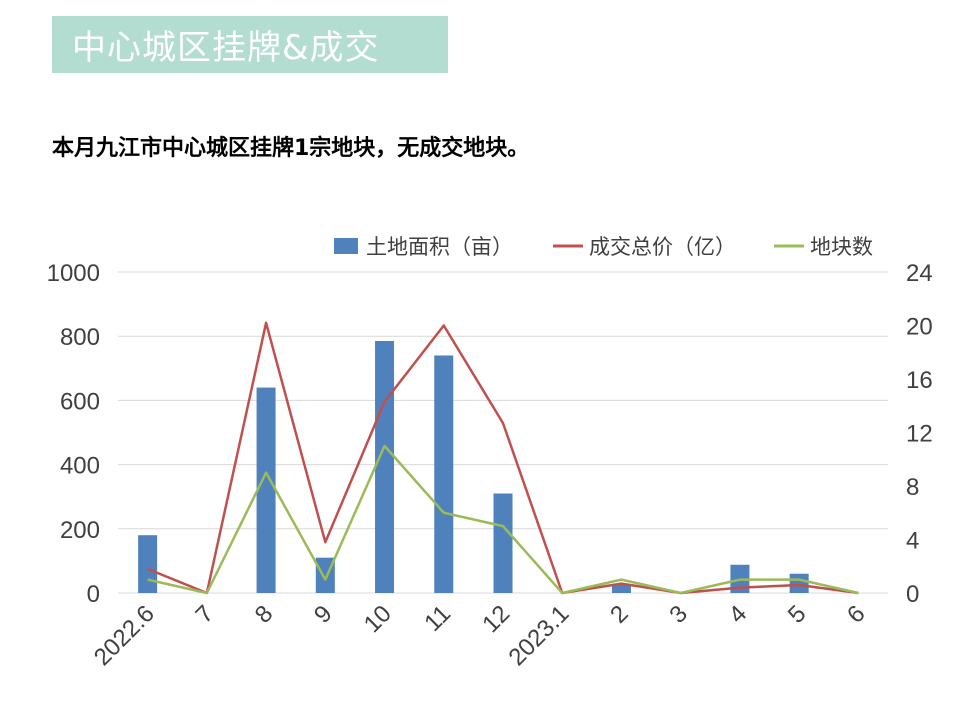 The height and width of the screenshot is (720, 960). I want to click on y-right-tick-label: 4, so click(912, 541).